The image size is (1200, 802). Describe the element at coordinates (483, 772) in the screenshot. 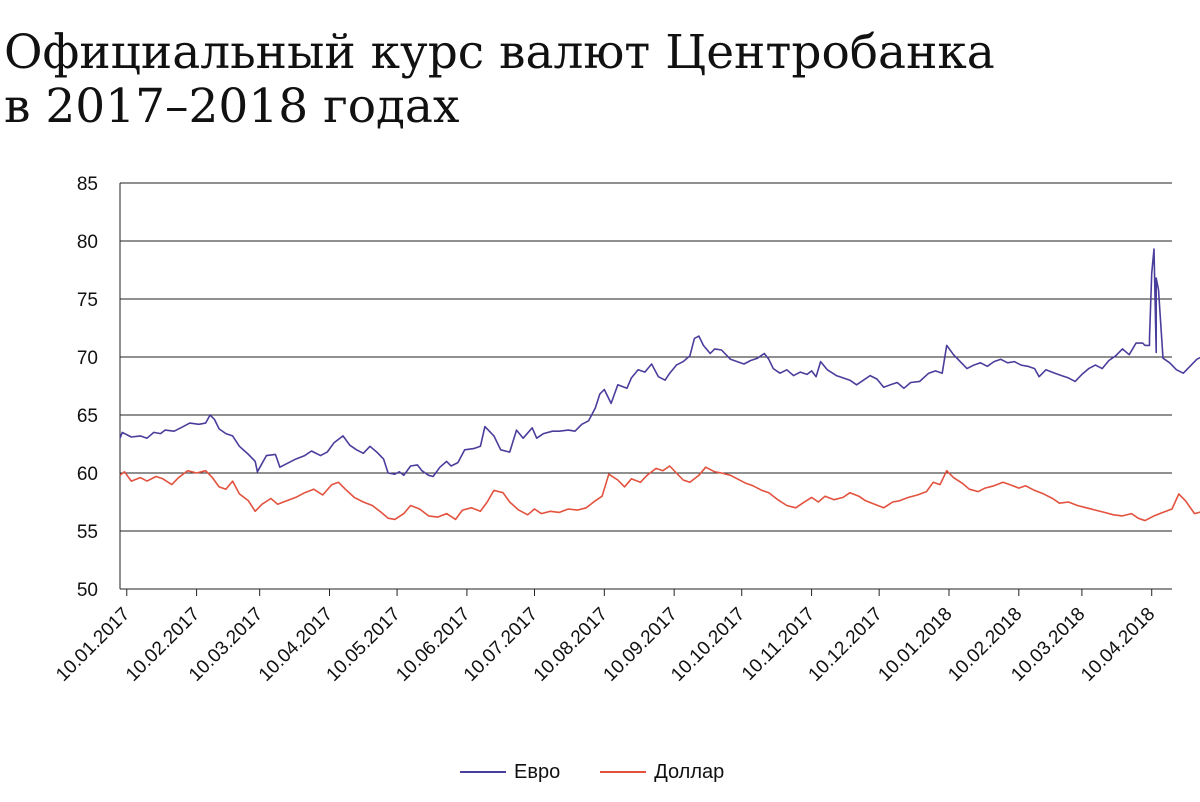

I see `legend-swatch-euro` at that location.